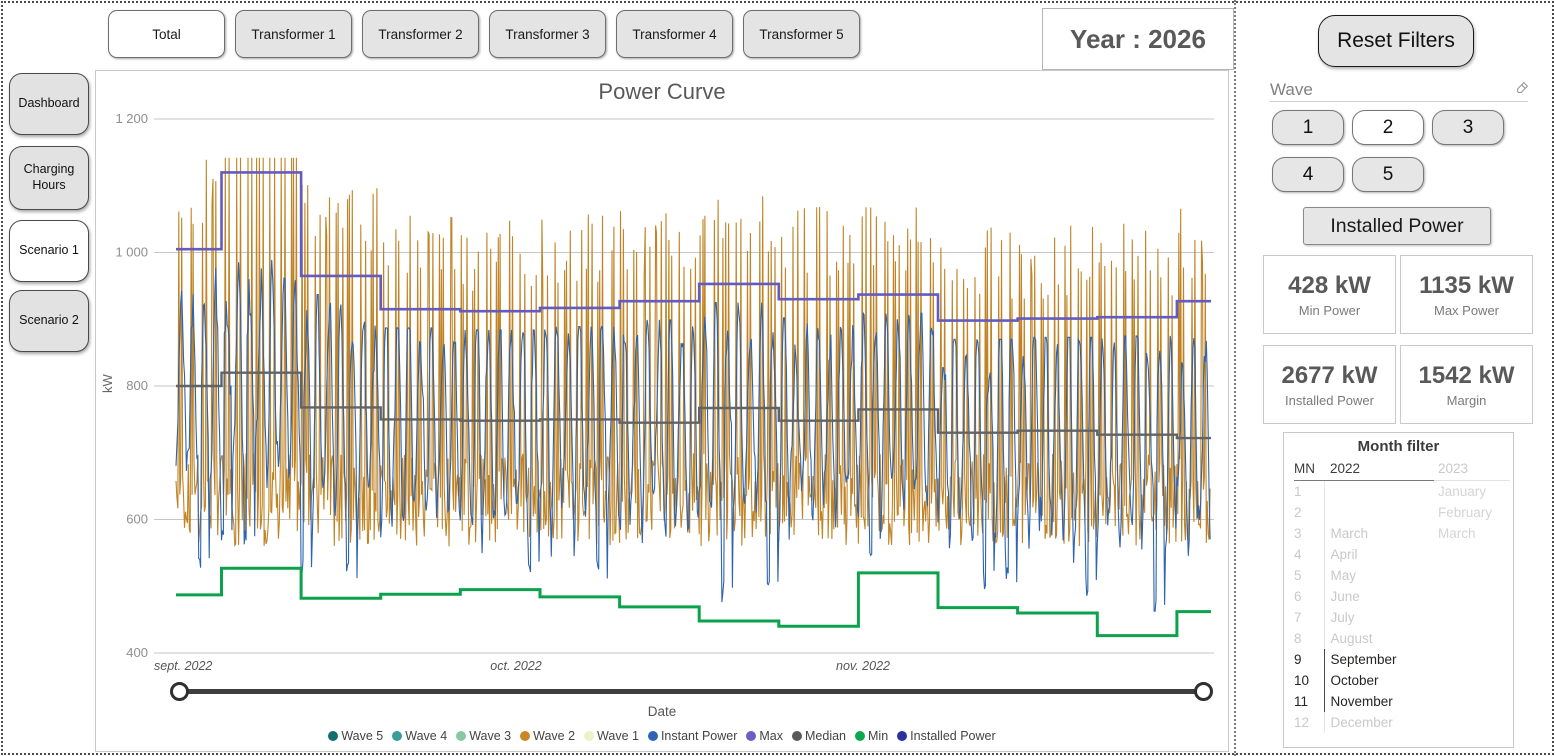 Image resolution: width=1555 pixels, height=756 pixels. Describe the element at coordinates (547, 34) in the screenshot. I see `tab-transformer-3: Transformer 3` at that location.